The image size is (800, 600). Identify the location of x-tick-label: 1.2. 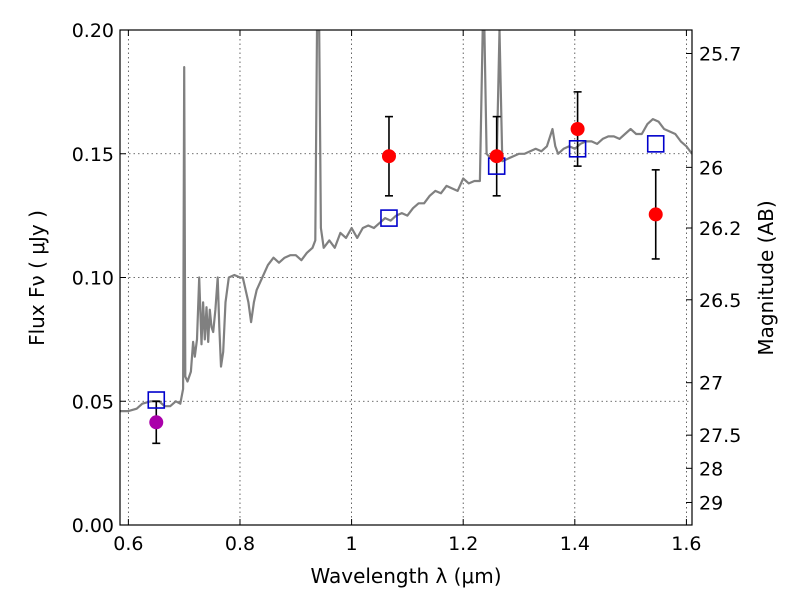
(463, 544).